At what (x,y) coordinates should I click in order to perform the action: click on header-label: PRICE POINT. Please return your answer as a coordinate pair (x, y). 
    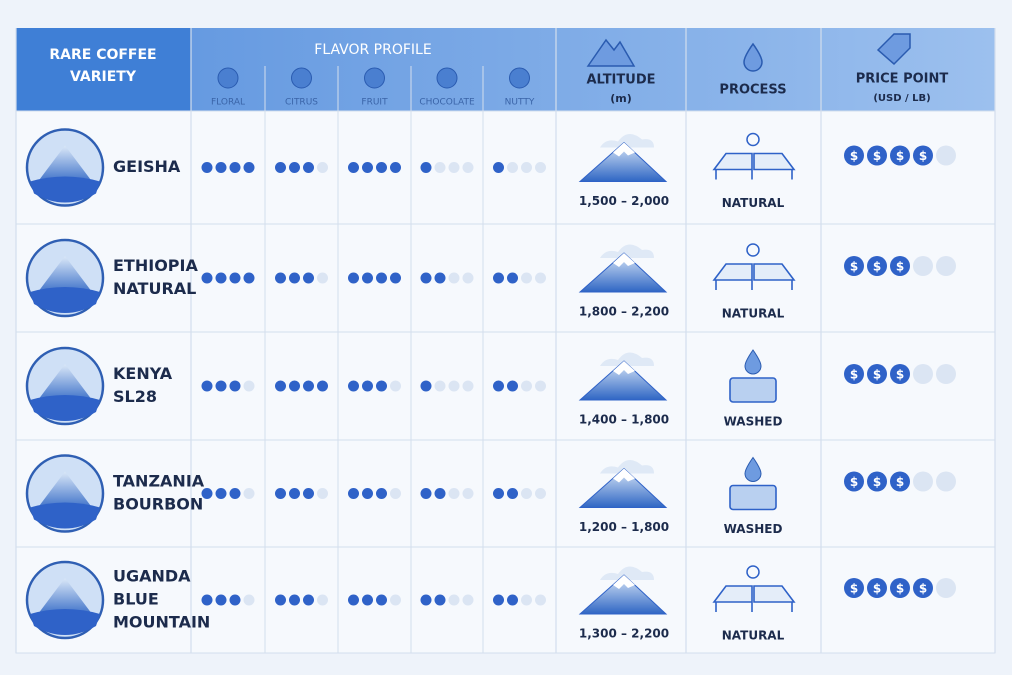
    Looking at the image, I should click on (902, 79).